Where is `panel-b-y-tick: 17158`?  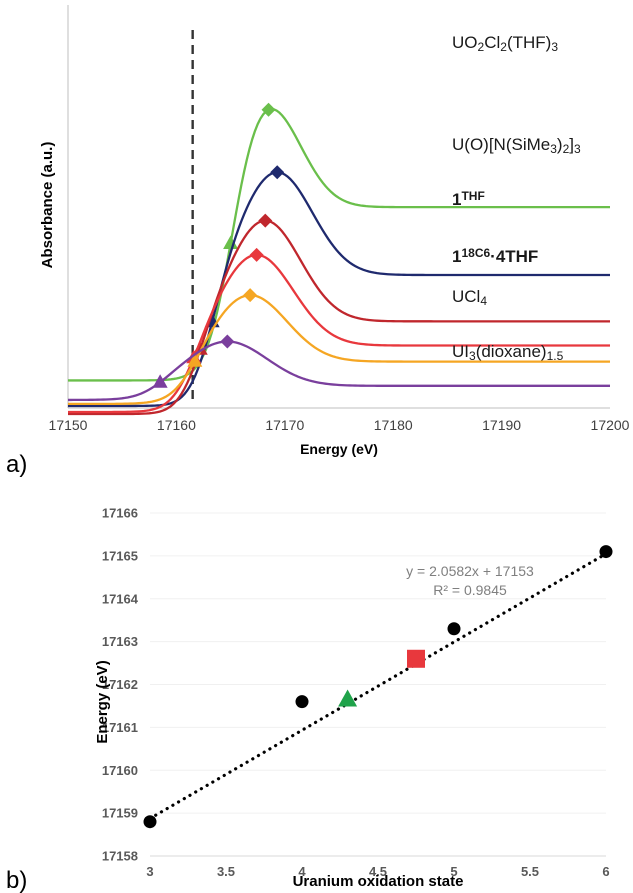 panel-b-y-tick: 17158 is located at coordinates (120, 856).